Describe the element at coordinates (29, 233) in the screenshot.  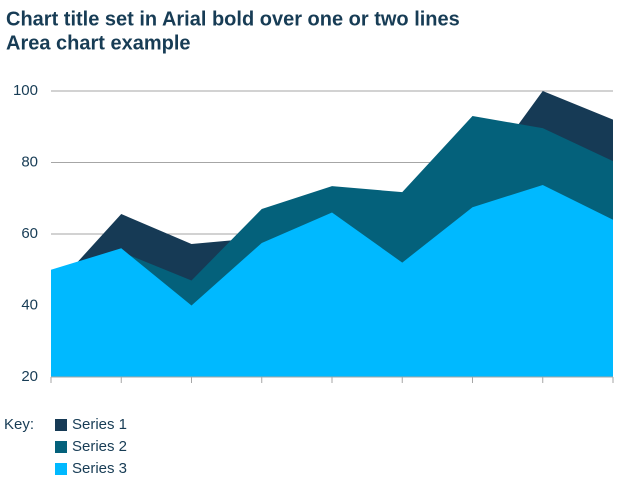
I see `y-tick-label: 60` at that location.